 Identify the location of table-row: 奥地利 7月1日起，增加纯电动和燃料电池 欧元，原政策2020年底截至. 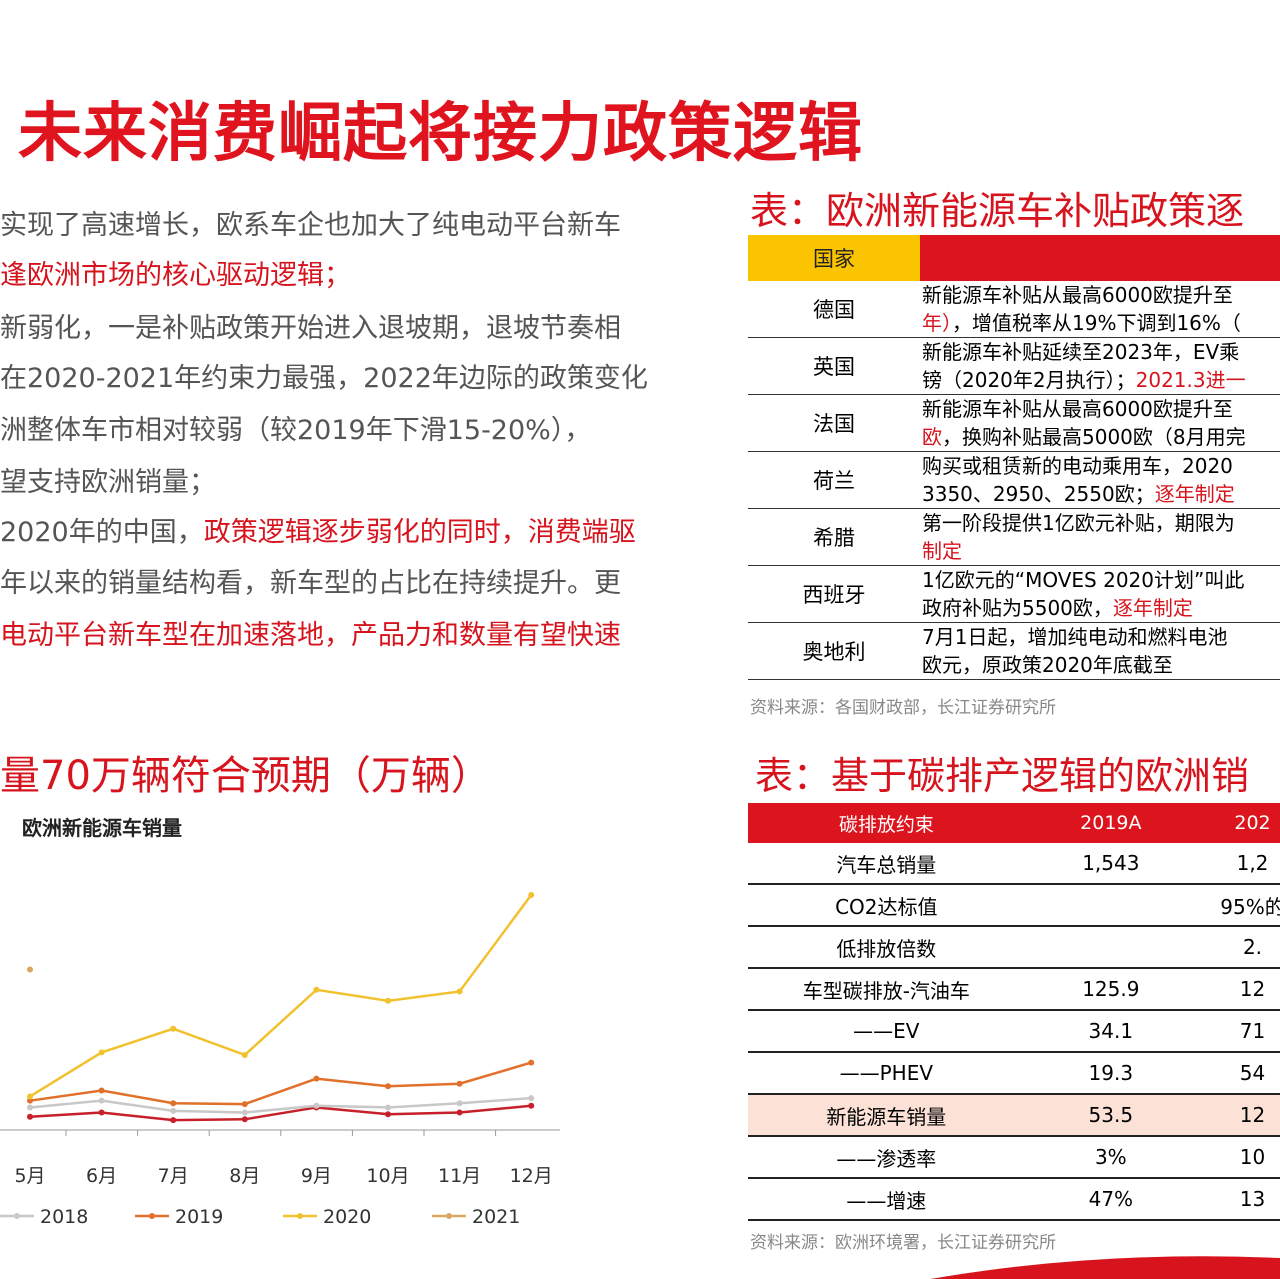
(1014, 651).